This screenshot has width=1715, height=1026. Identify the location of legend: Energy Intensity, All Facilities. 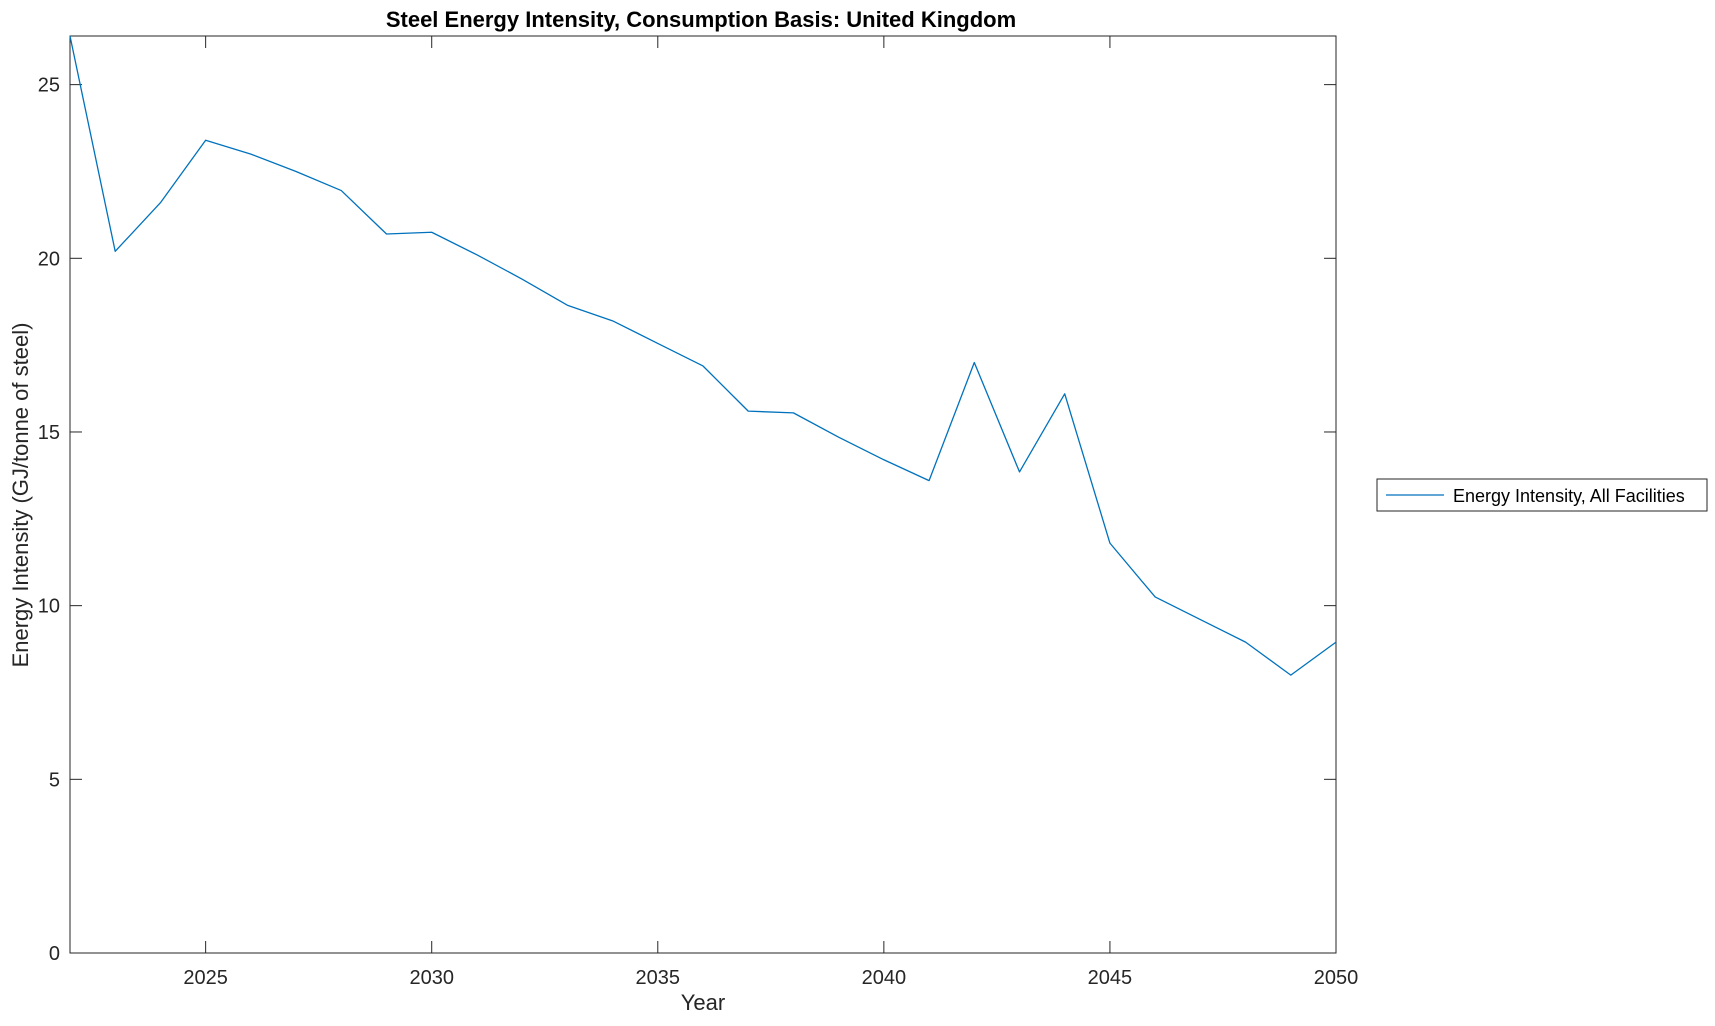
(1542, 495).